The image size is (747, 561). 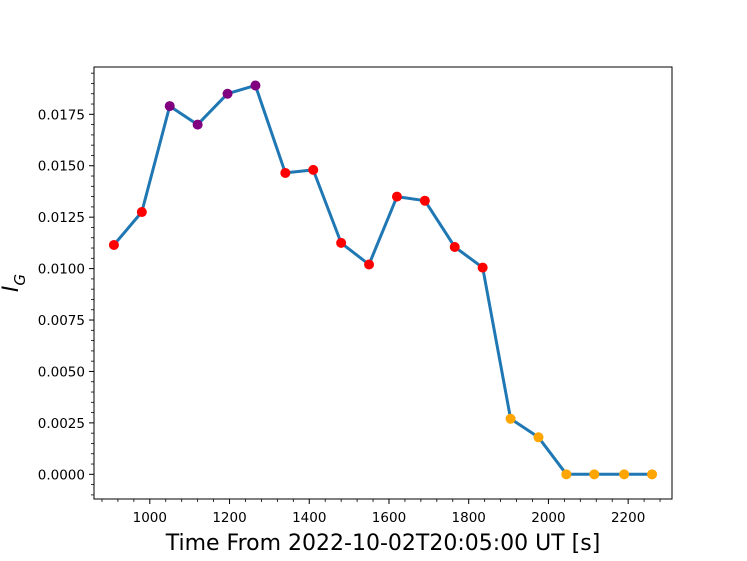 I want to click on x-tick-label: 1200, so click(x=229, y=518).